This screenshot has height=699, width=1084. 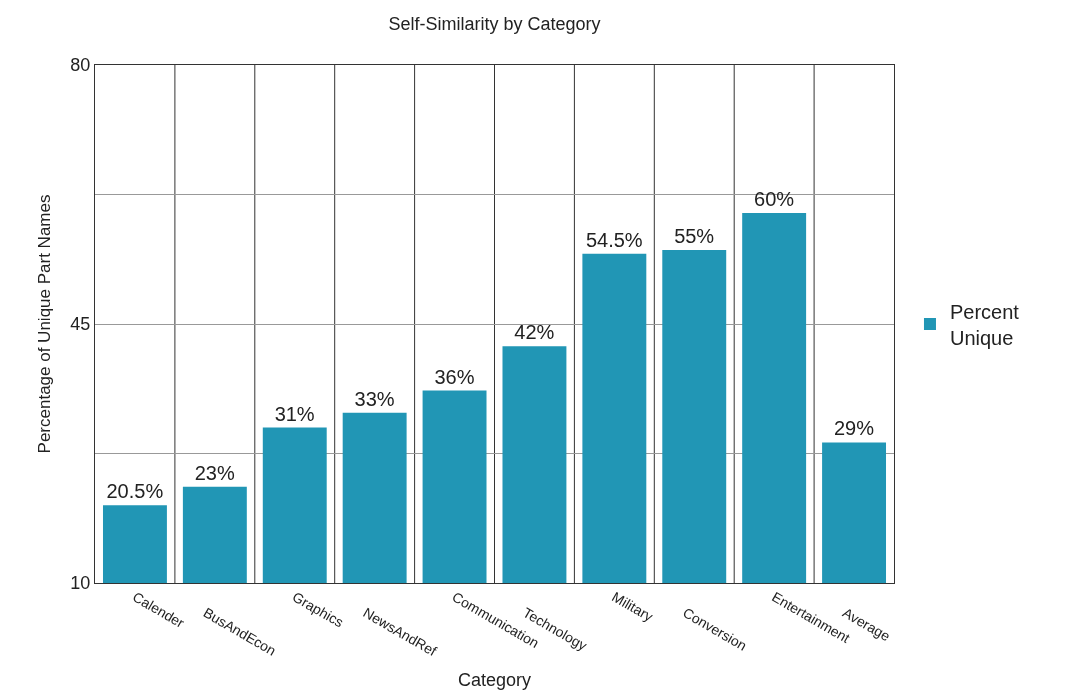 What do you see at coordinates (494, 24) in the screenshot?
I see `chart-title: Self-Similarity by Category` at bounding box center [494, 24].